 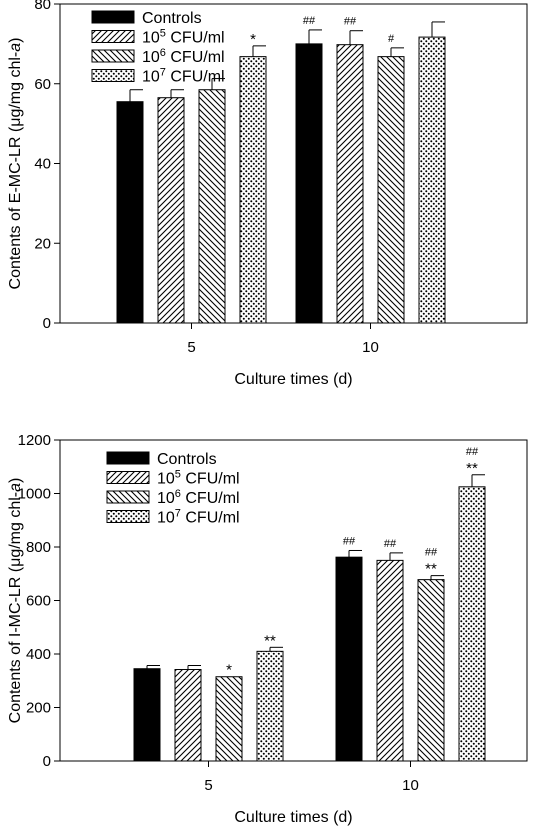 I want to click on y-axis-label: Contents of I-MC-LR (μg/mg chl-a), so click(x=15, y=601).